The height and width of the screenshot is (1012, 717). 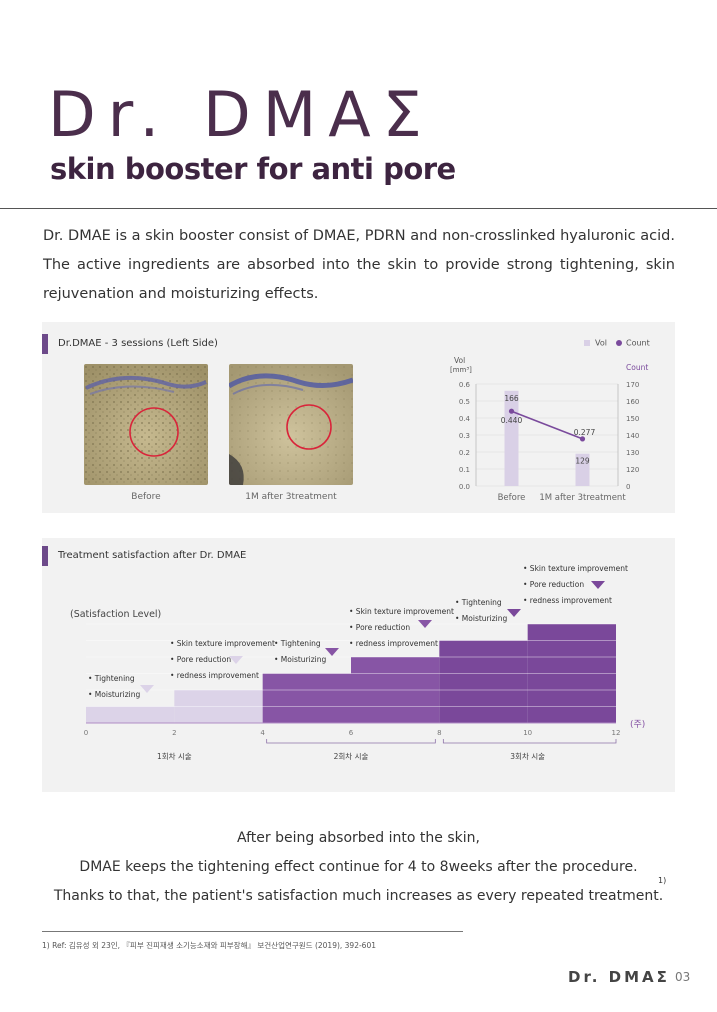 What do you see at coordinates (152, 555) in the screenshot?
I see `panel-title: Treatment satisfaction after Dr. DMAE` at bounding box center [152, 555].